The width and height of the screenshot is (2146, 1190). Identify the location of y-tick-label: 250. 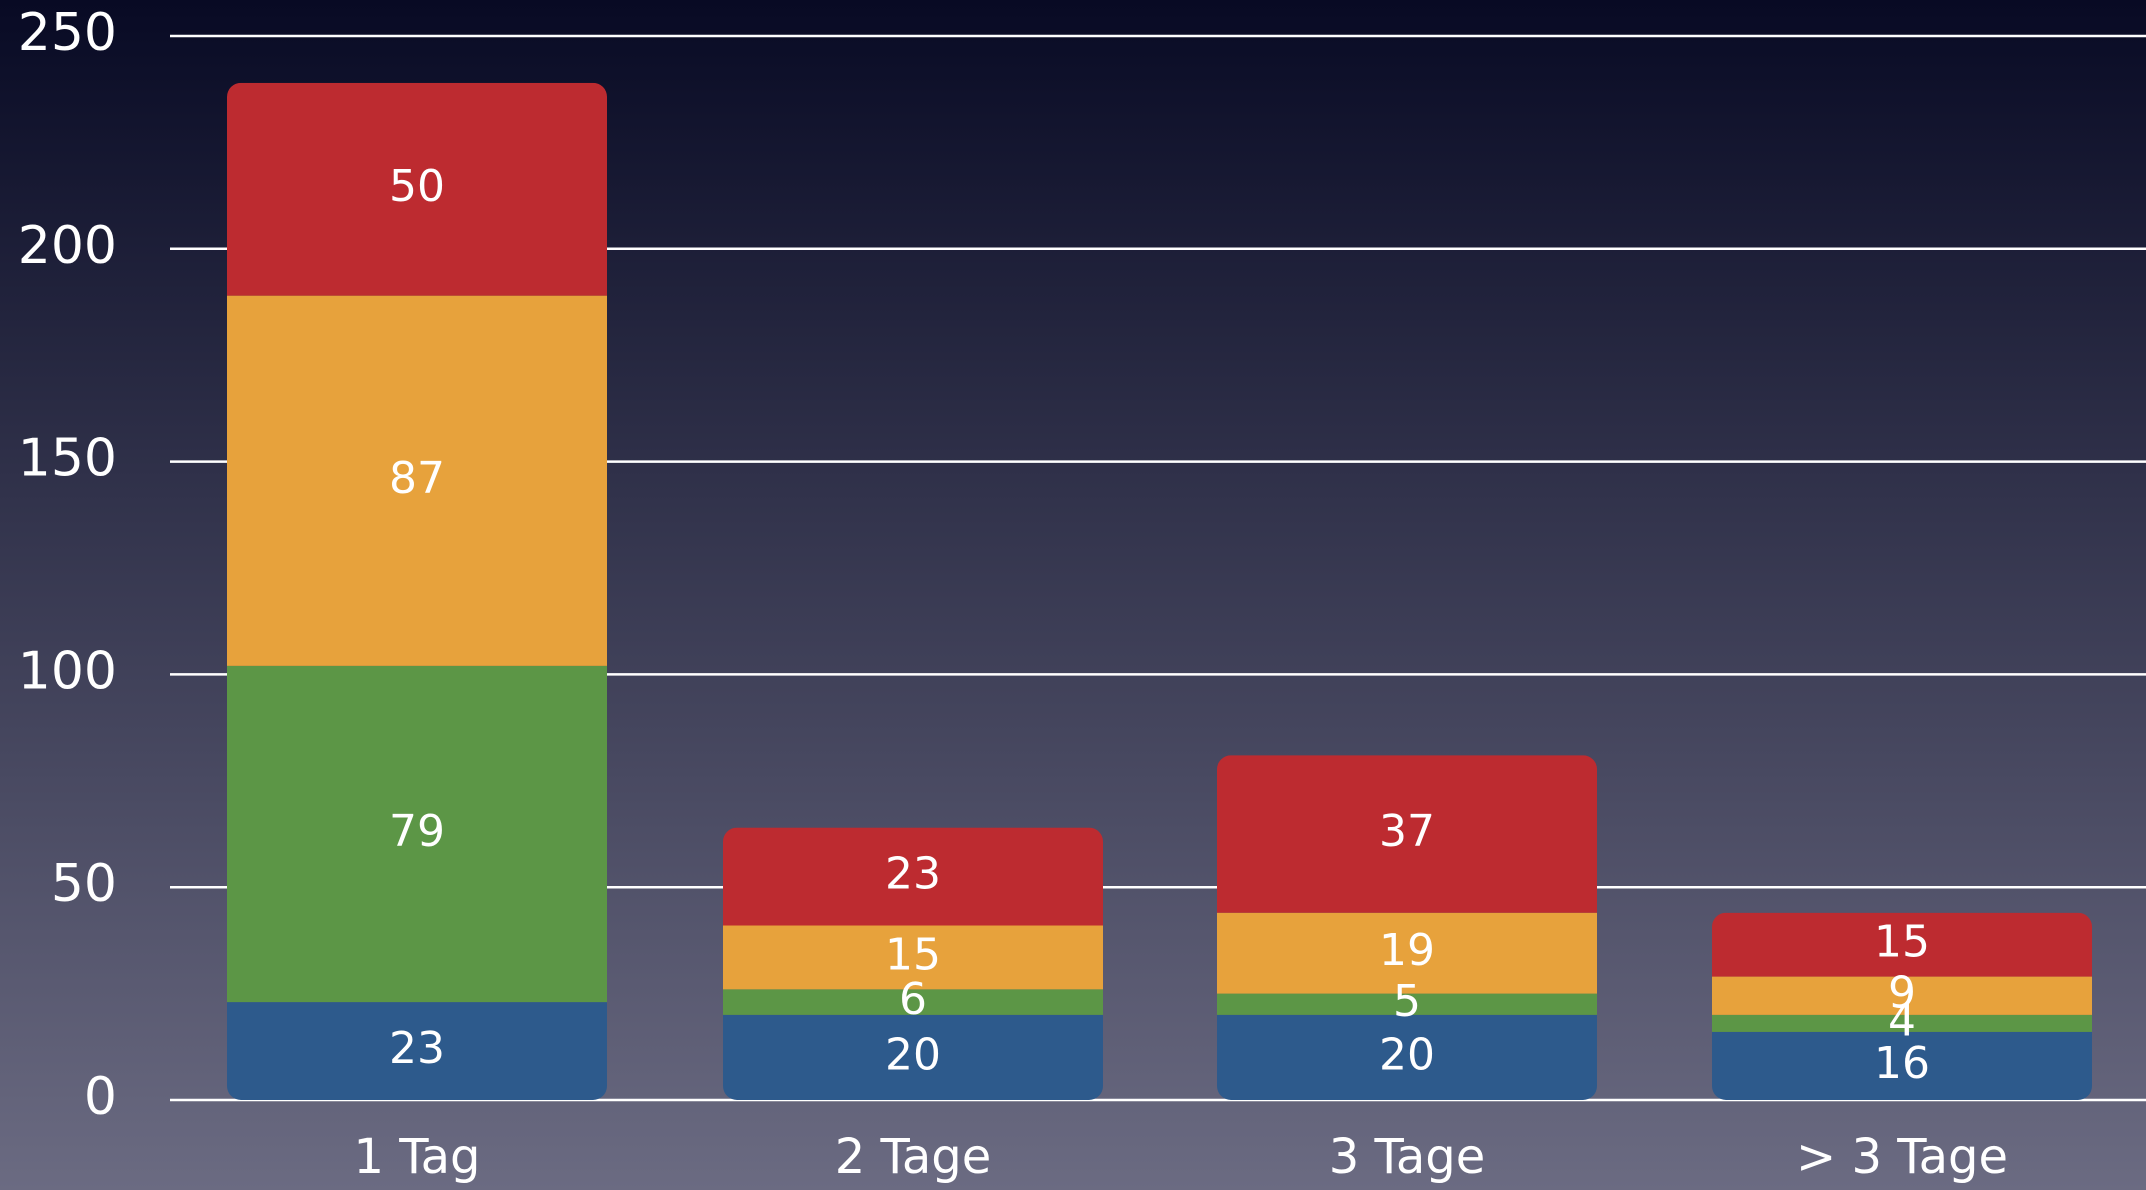
(67, 33).